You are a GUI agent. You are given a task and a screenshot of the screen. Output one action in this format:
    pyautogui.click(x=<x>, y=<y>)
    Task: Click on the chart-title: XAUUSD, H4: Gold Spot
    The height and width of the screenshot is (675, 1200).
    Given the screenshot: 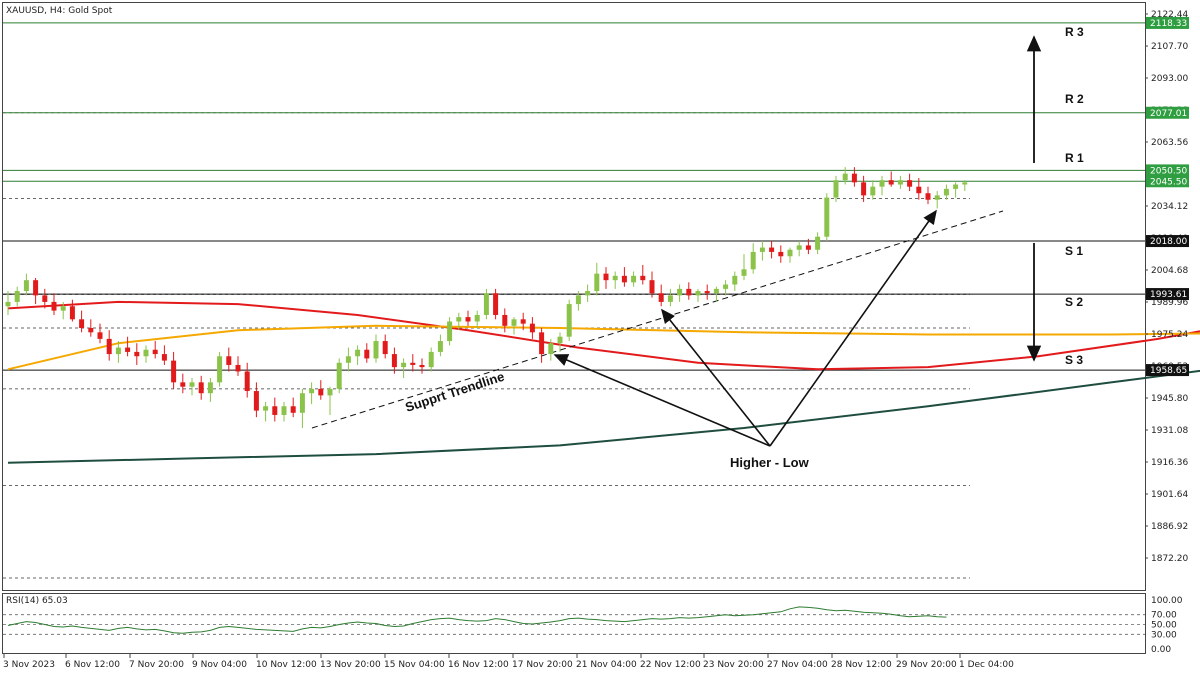 What is the action you would take?
    pyautogui.click(x=59, y=11)
    